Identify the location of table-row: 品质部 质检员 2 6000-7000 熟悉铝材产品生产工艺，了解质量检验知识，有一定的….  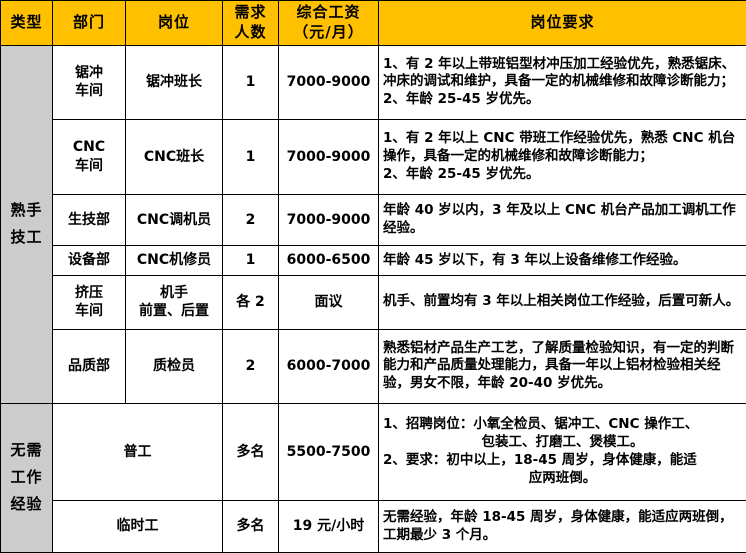
(373, 366).